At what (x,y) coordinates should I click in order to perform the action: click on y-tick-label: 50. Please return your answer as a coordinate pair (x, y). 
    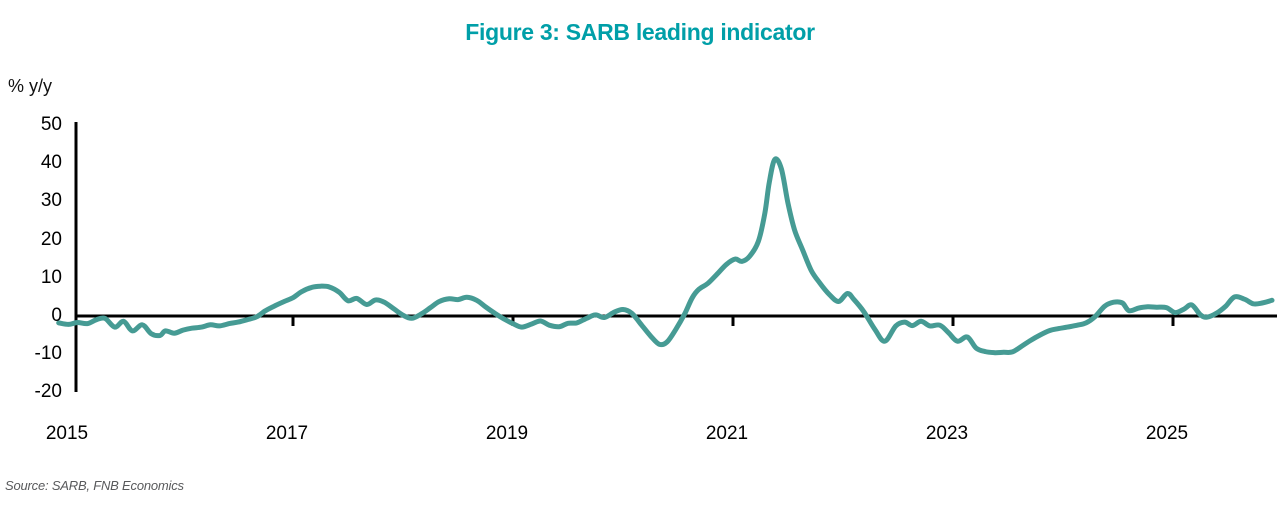
    Looking at the image, I should click on (51, 124).